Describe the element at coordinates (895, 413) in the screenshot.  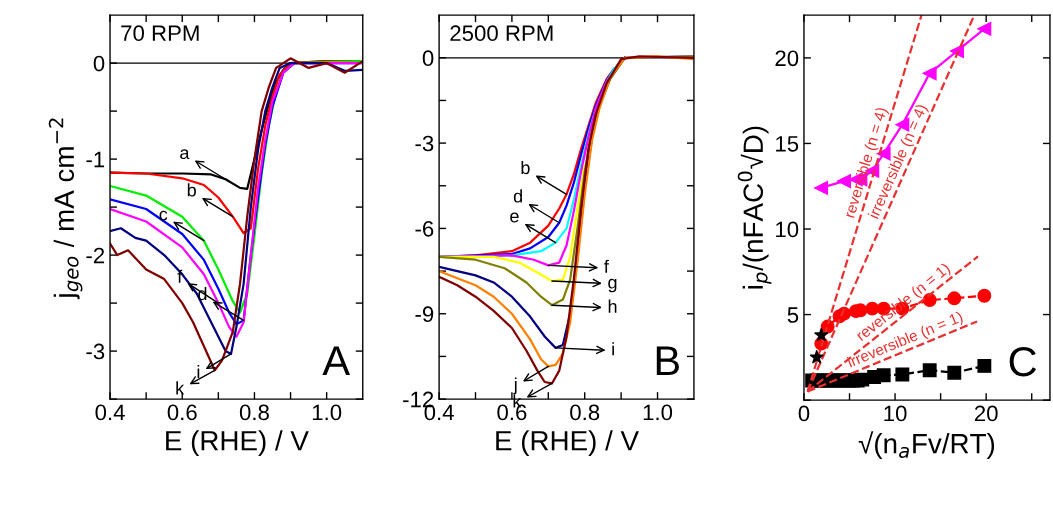
I see `x-tick-label: 10` at that location.